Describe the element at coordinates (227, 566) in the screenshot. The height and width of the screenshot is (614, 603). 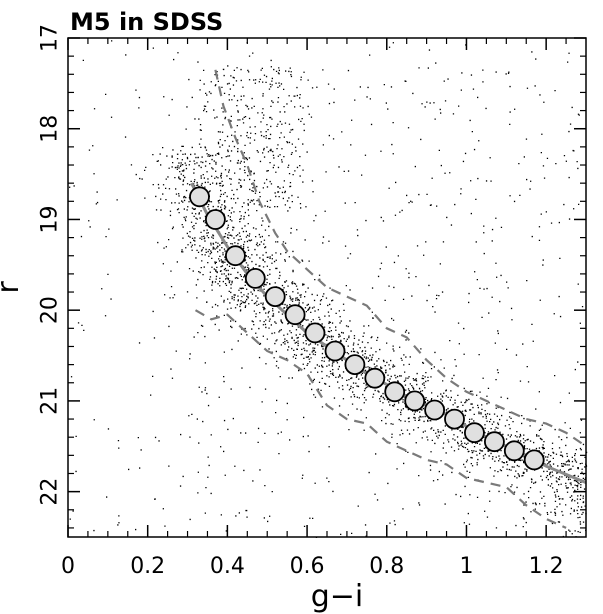
I see `x-tick-label: 0.4` at that location.